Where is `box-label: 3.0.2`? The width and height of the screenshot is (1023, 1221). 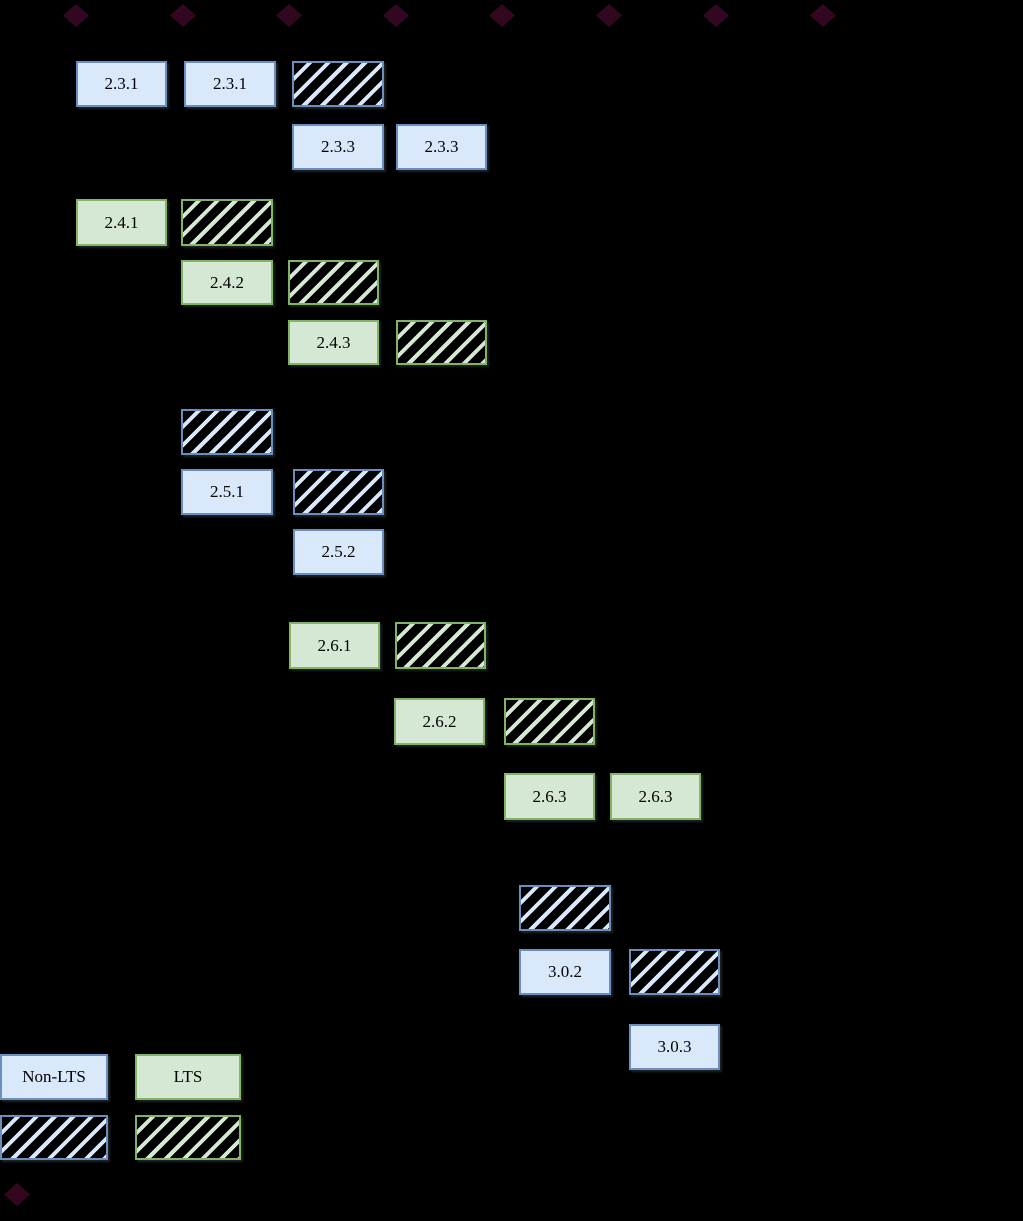
box-label: 3.0.2 is located at coordinates (565, 971).